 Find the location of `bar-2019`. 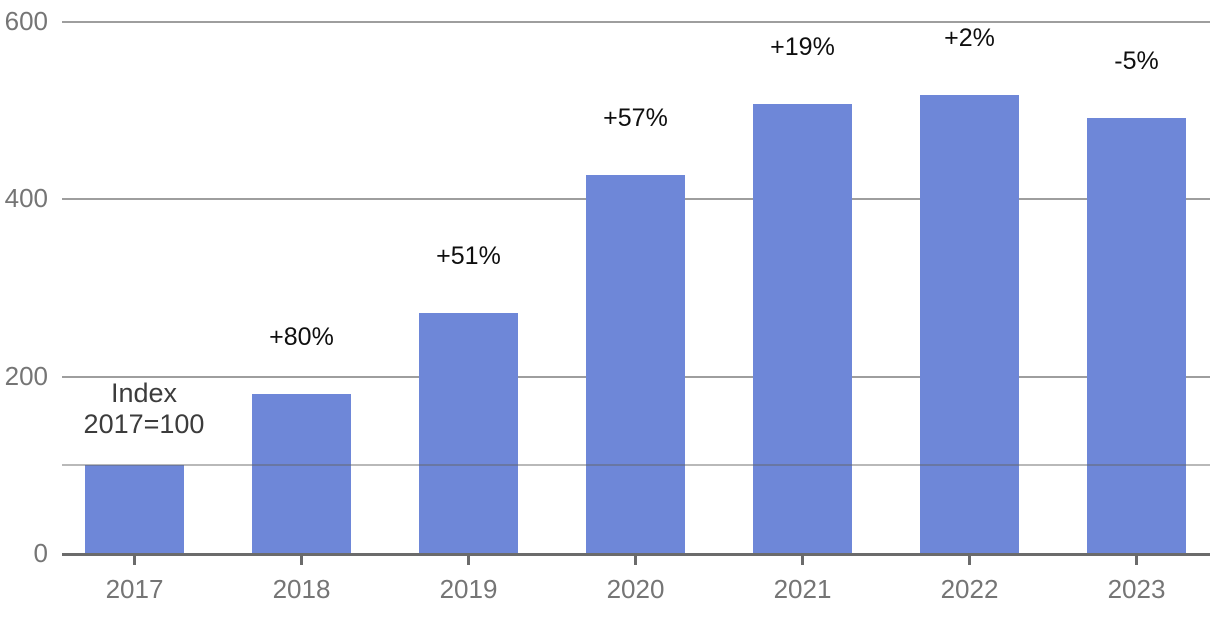

bar-2019 is located at coordinates (468, 433).